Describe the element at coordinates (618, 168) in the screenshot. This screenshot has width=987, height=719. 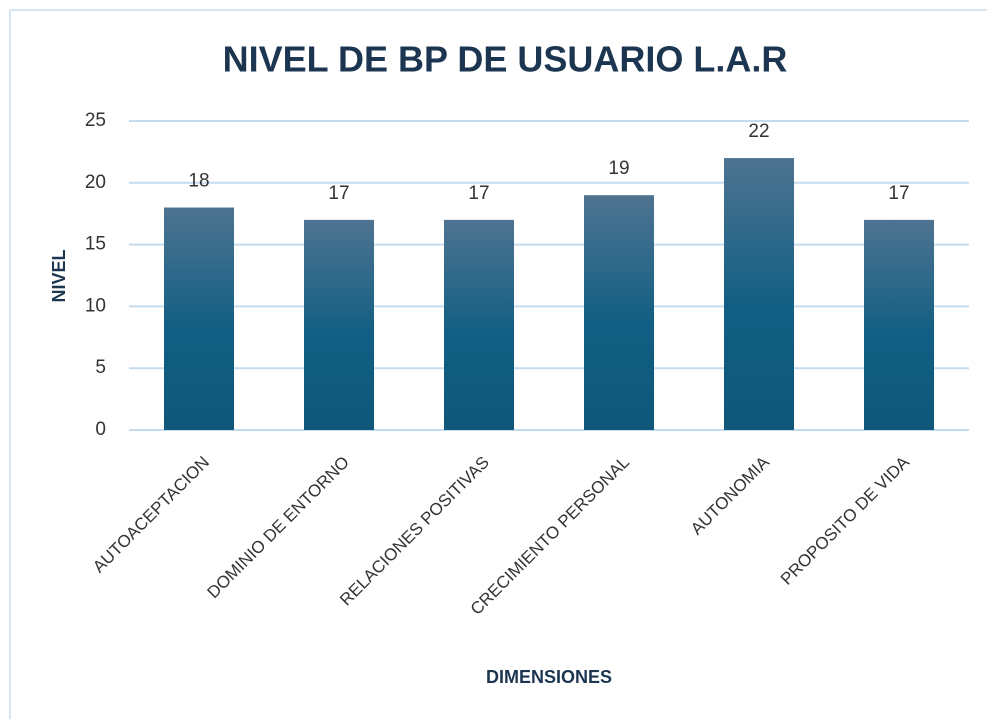
I see `data-label: 19` at that location.